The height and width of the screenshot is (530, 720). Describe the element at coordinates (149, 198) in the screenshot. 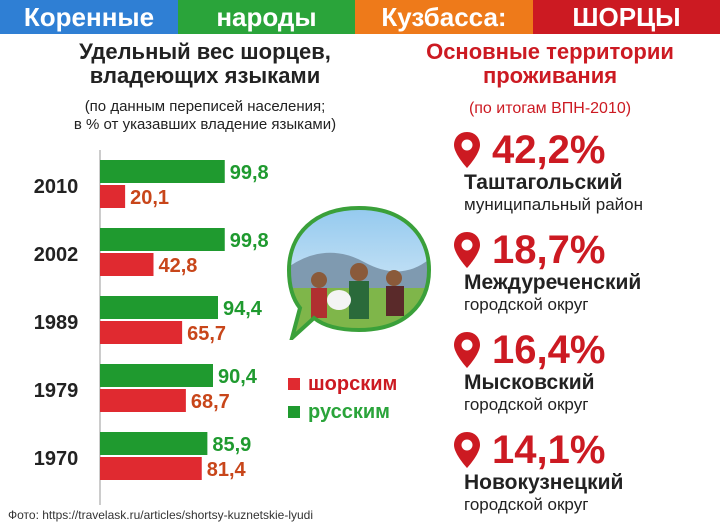

I see `data-label-shor-2010: 20,1` at that location.